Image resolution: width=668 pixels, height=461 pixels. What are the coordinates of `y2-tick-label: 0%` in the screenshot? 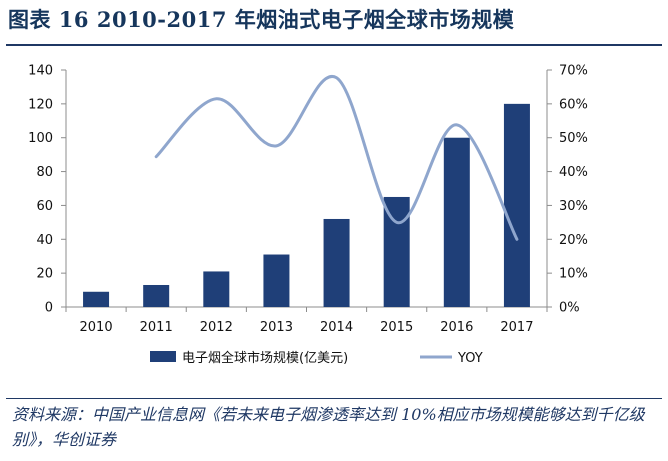 It's located at (569, 308).